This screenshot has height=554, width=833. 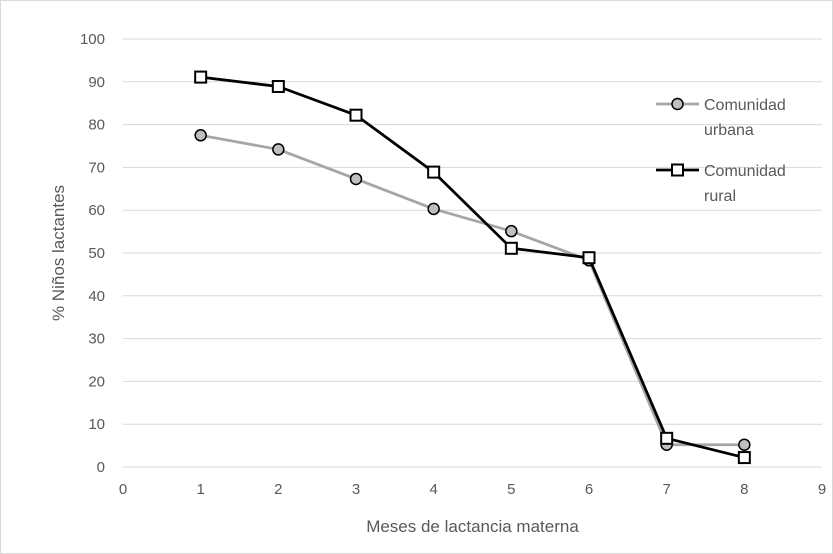 I want to click on x-tick-label: 4, so click(x=433, y=489).